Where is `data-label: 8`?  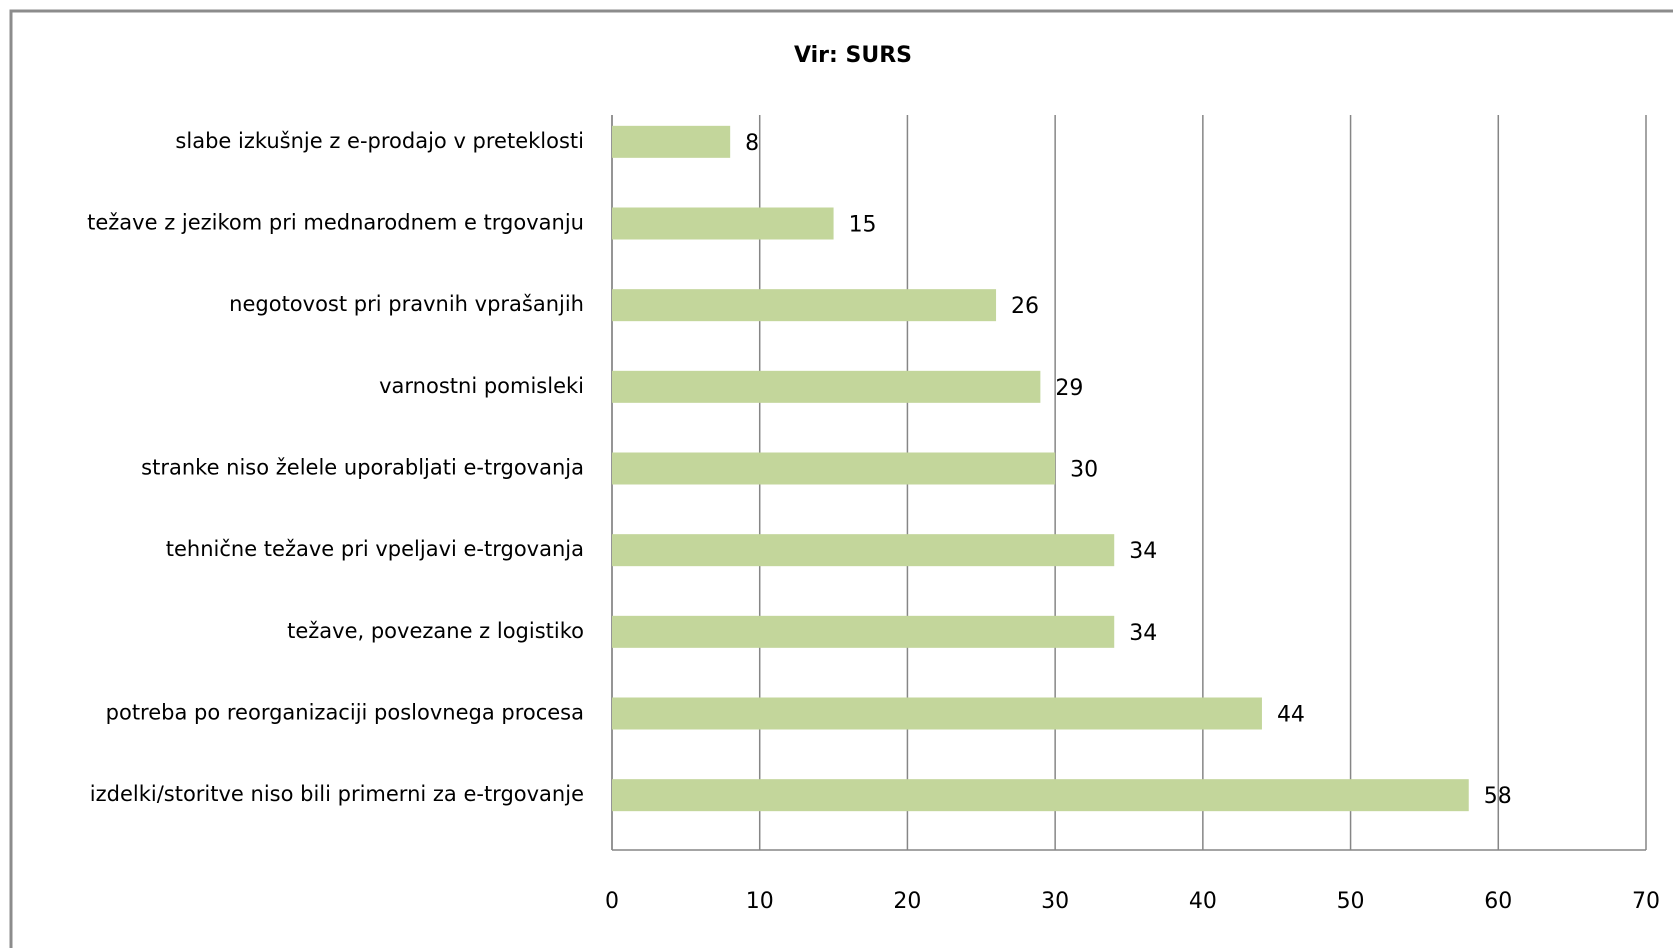 data-label: 8 is located at coordinates (752, 143).